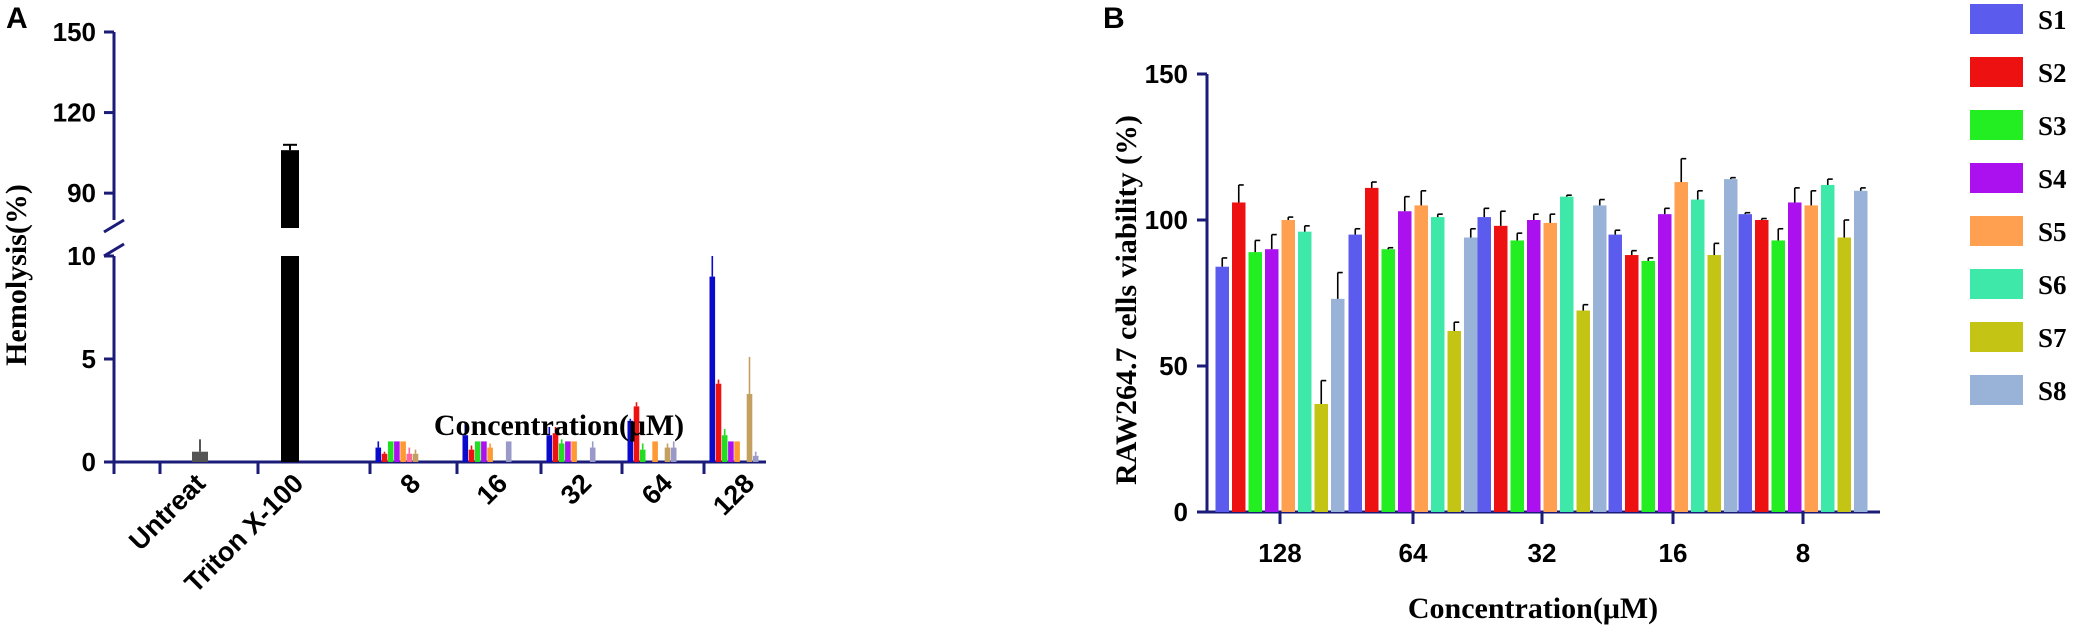 This screenshot has height=636, width=2085. Describe the element at coordinates (290, 189) in the screenshot. I see `panel-a-bar-triton-upper` at that location.